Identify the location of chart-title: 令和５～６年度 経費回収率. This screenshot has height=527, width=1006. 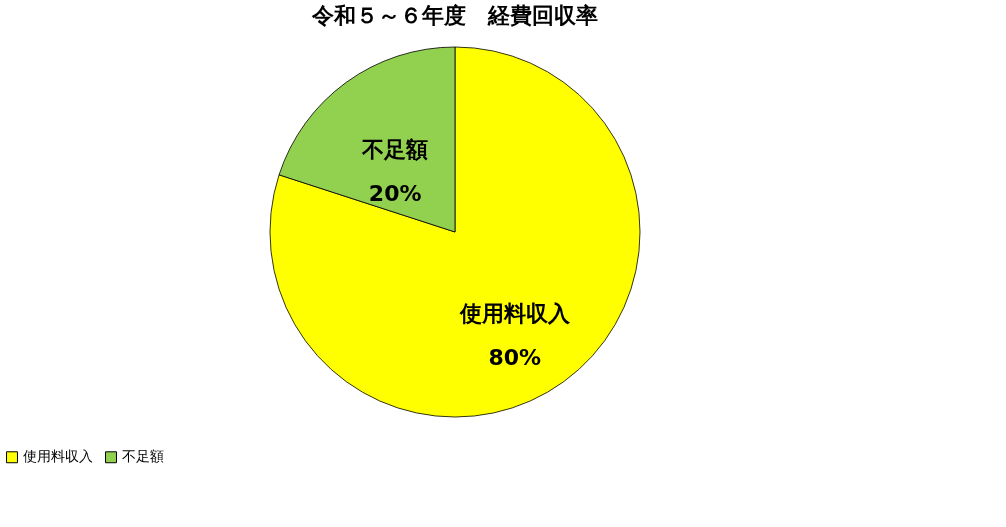
(454, 15).